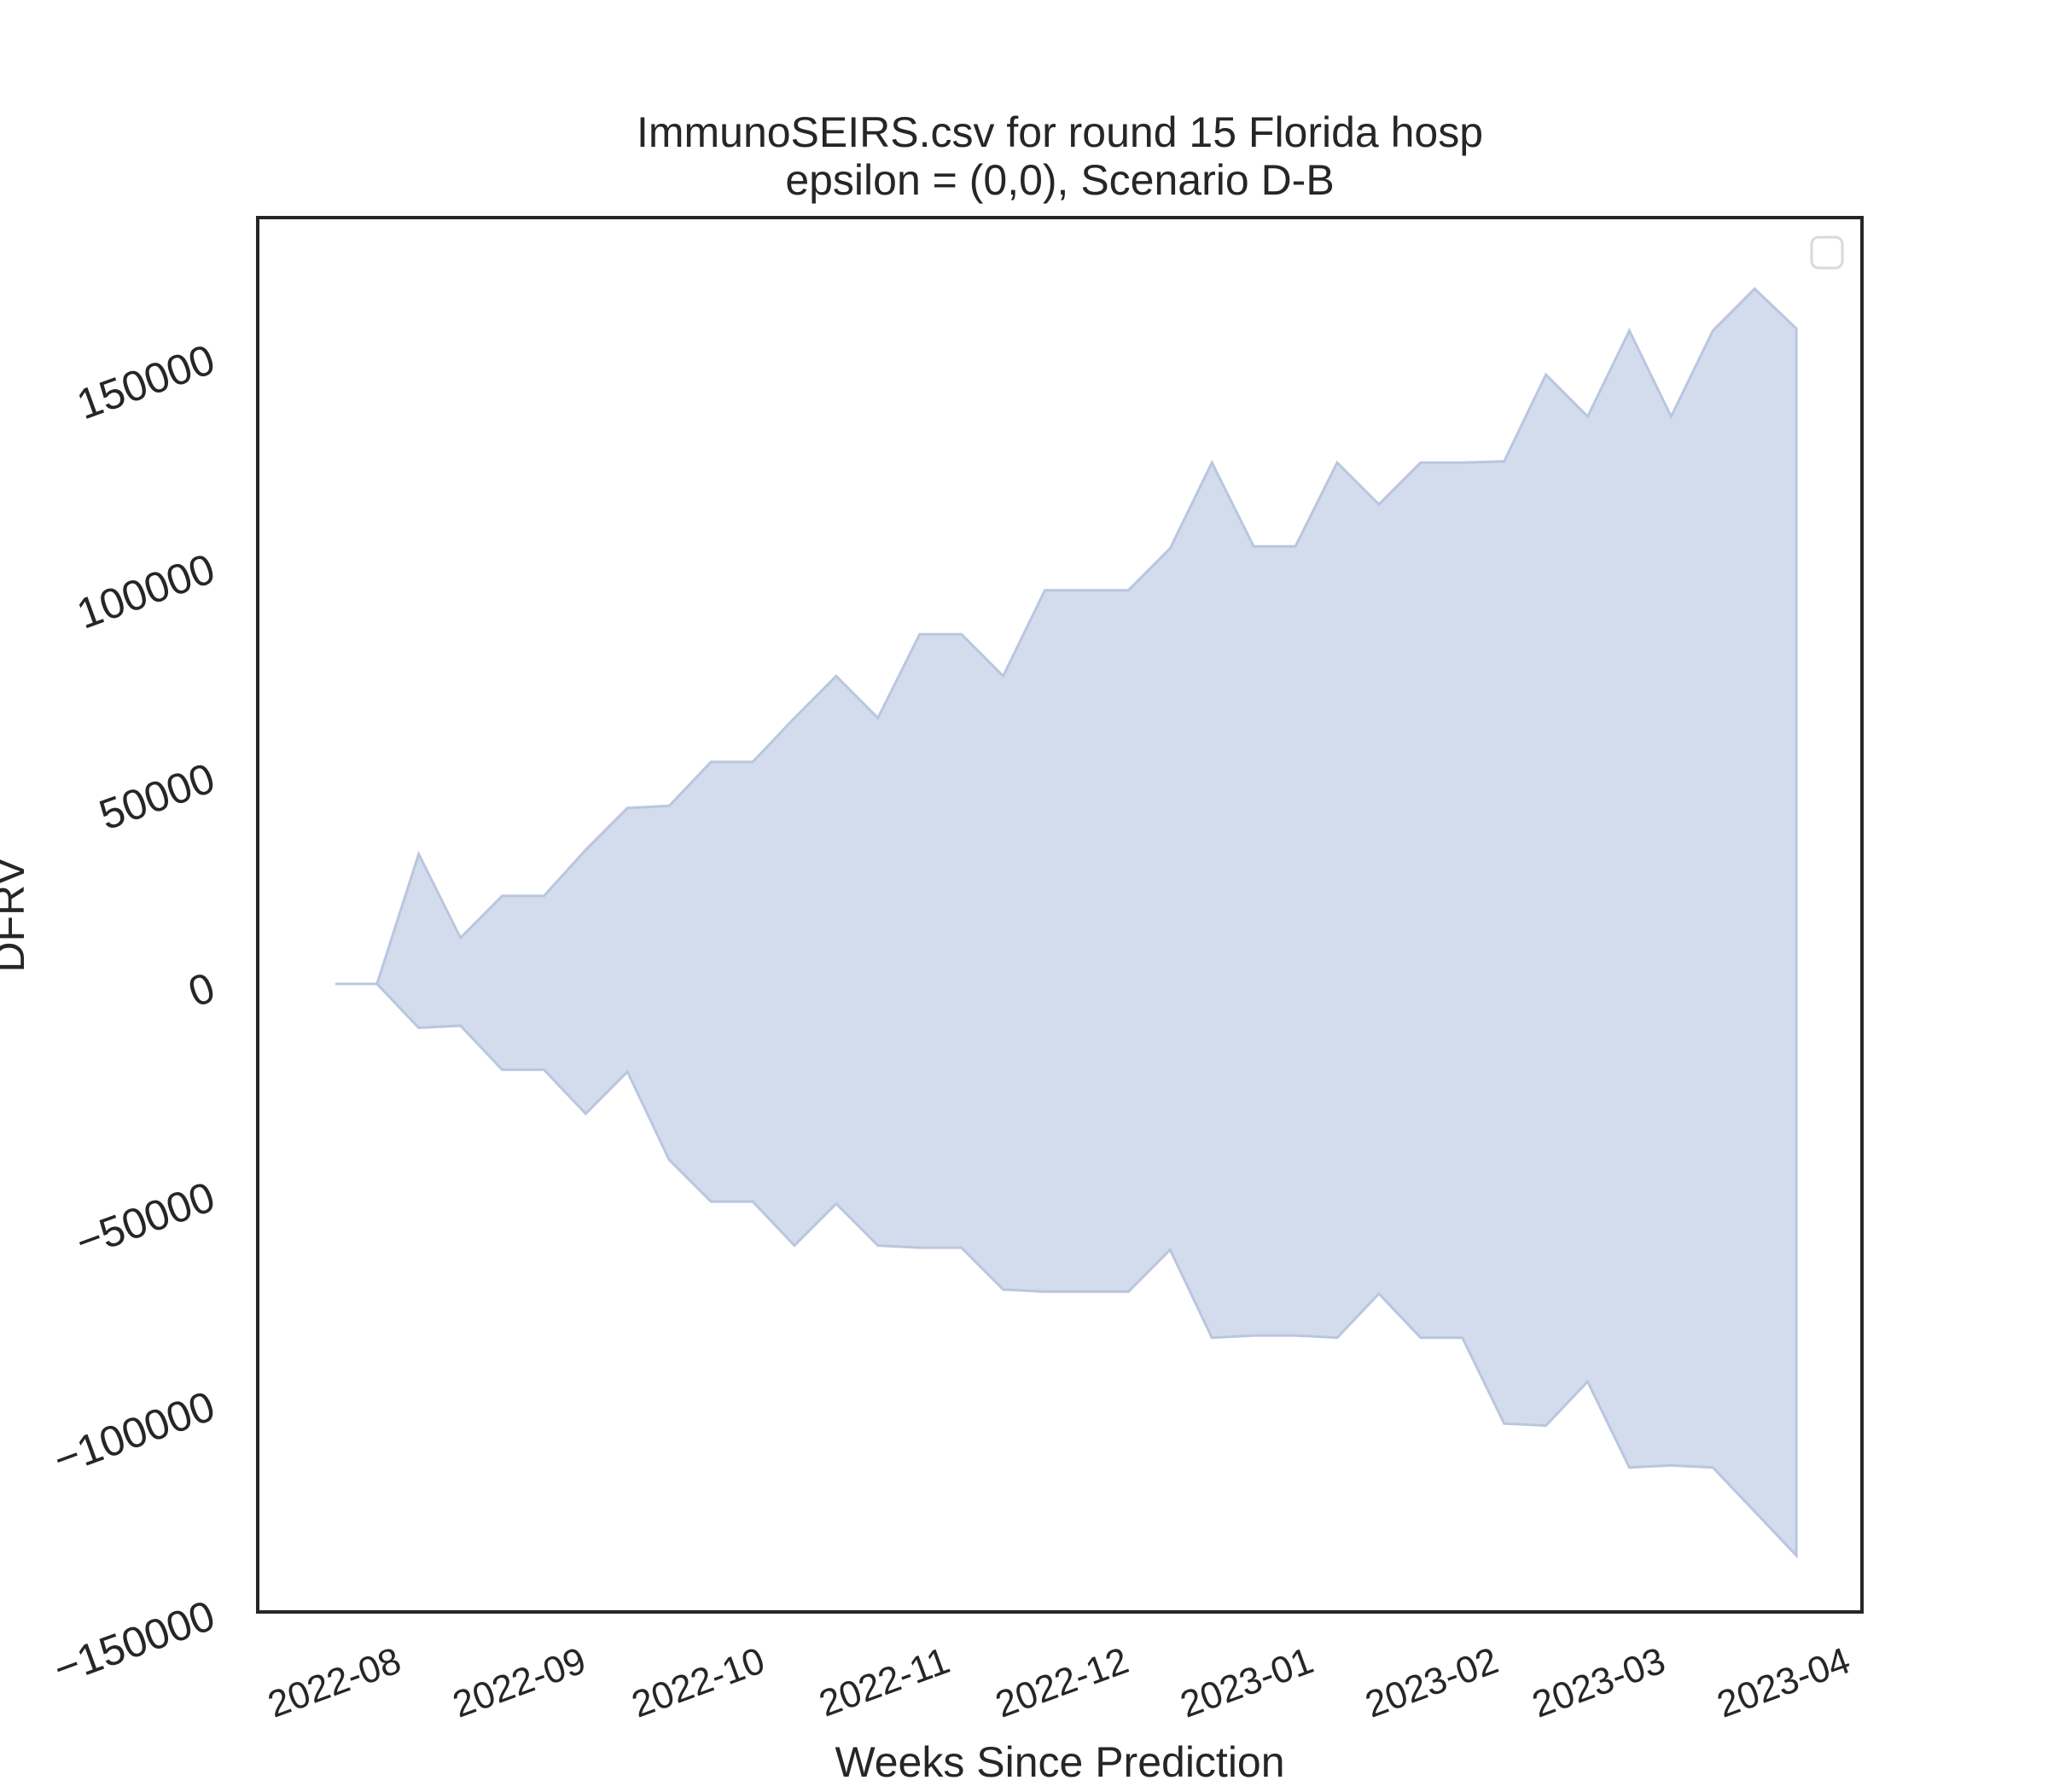  What do you see at coordinates (201, 990) in the screenshot?
I see `y-tick-label: 0` at bounding box center [201, 990].